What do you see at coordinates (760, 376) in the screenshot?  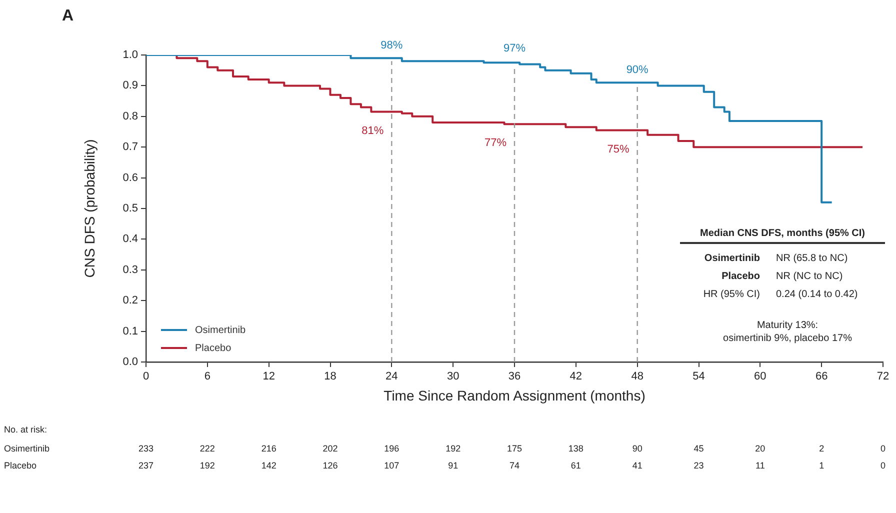 I see `x-tick-label: 60` at bounding box center [760, 376].